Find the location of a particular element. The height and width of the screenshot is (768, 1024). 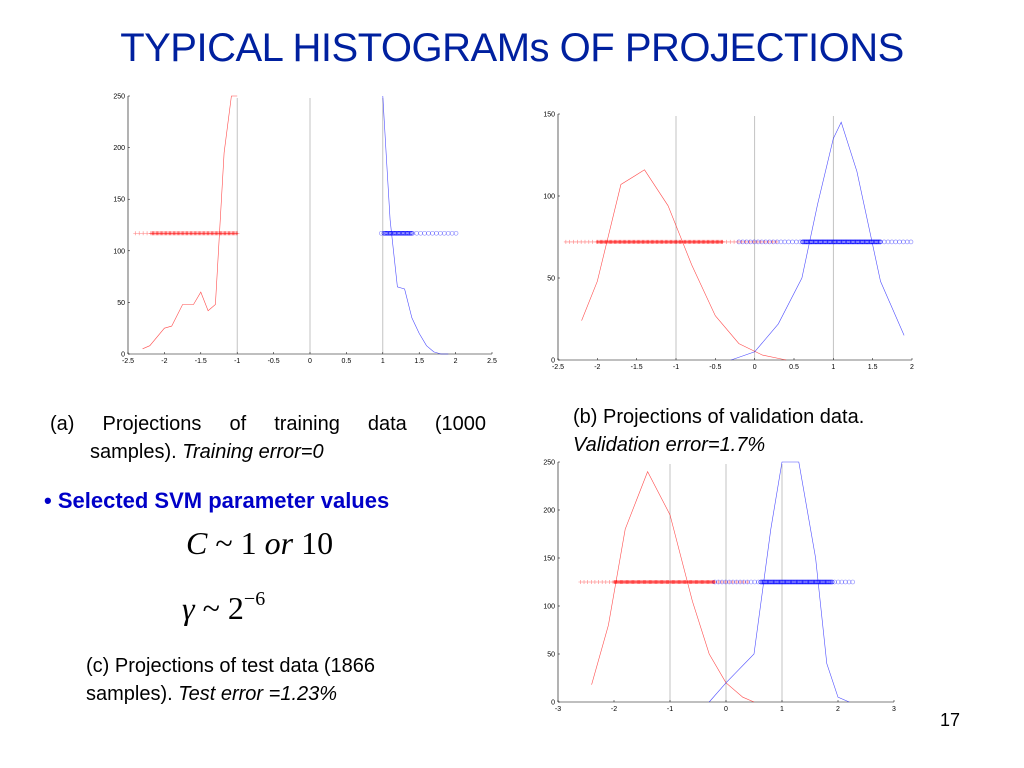

x-tick-label: 2 is located at coordinates (838, 709).